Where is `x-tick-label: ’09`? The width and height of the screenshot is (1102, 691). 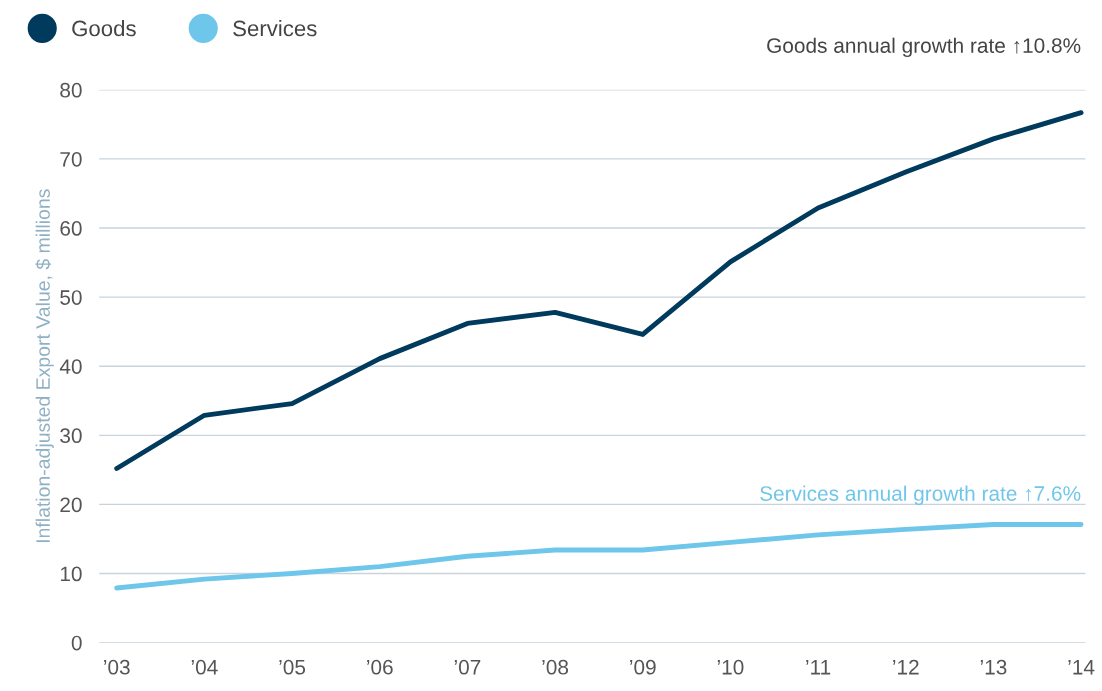 x-tick-label: ’09 is located at coordinates (643, 667).